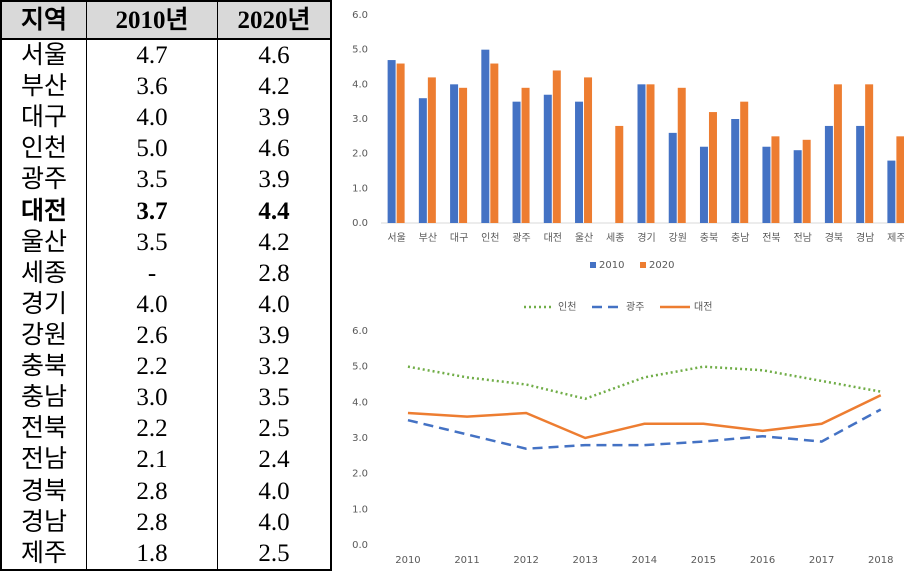  I want to click on legend-label: 광주, so click(635, 307).